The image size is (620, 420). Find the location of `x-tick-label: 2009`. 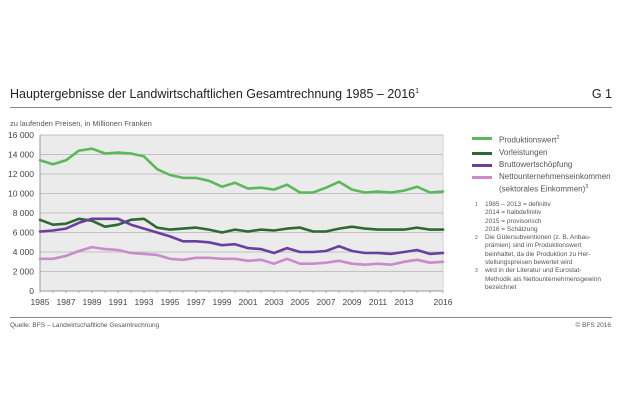

x-tick-label: 2009 is located at coordinates (352, 302).